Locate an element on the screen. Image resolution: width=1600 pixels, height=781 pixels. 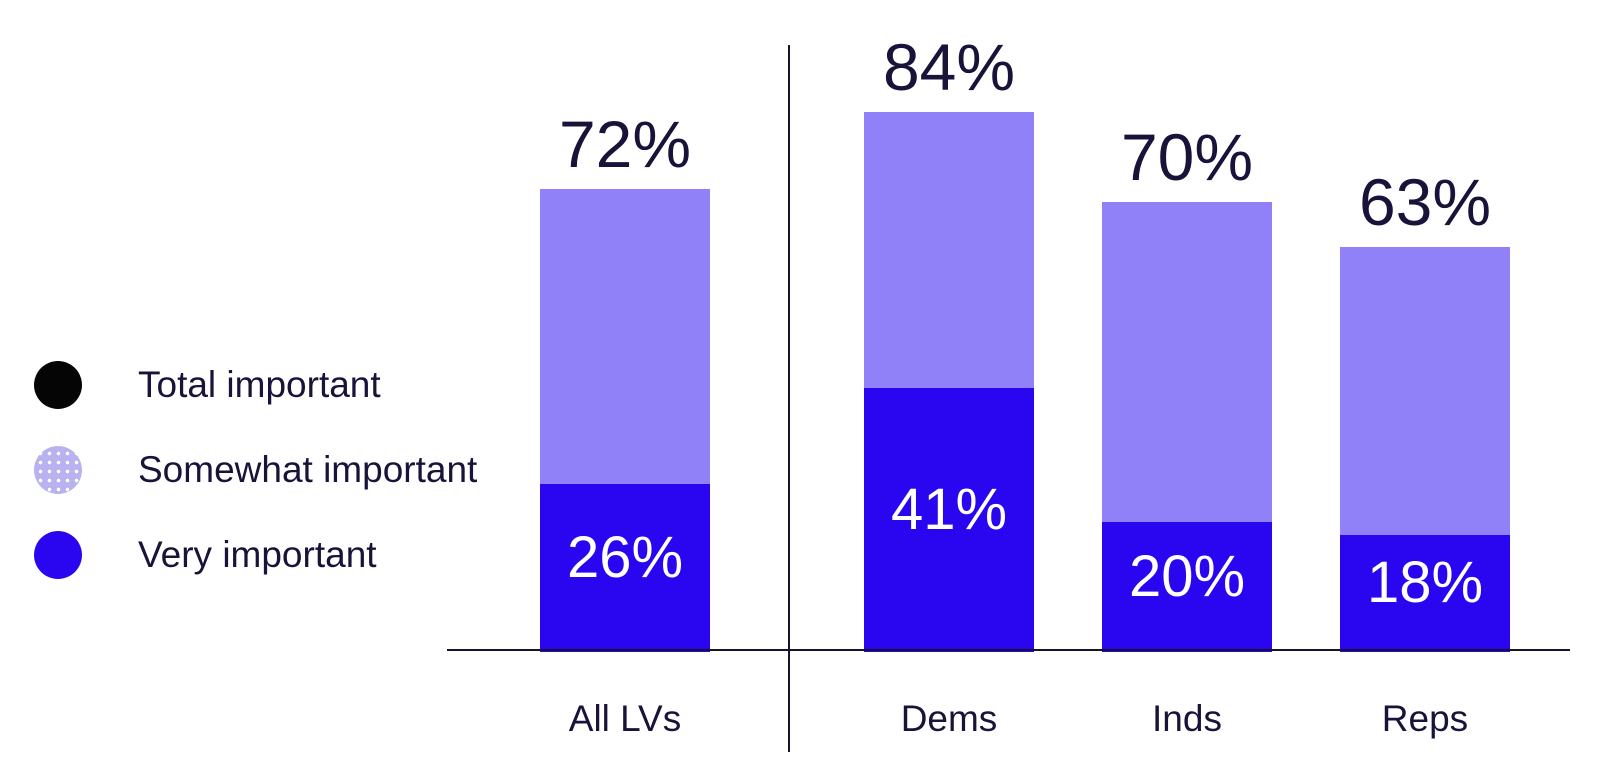
bar-very-segment: 18% is located at coordinates (1425, 593).